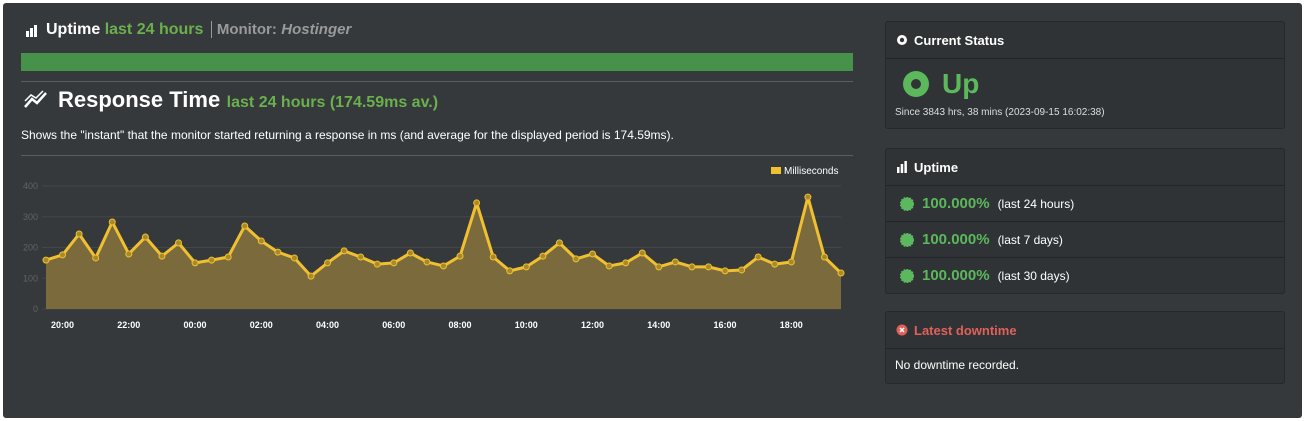 This screenshot has width=1306, height=421. What do you see at coordinates (384, 102) in the screenshot?
I see `response-average: (174.59ms av.)` at bounding box center [384, 102].